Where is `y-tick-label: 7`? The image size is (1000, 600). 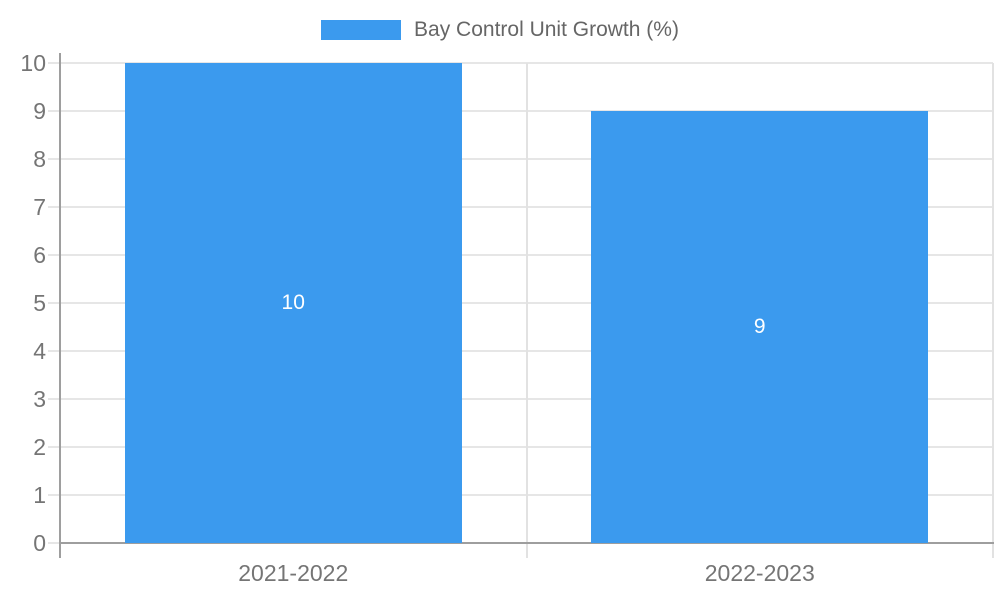
y-tick-label: 7 is located at coordinates (39, 207).